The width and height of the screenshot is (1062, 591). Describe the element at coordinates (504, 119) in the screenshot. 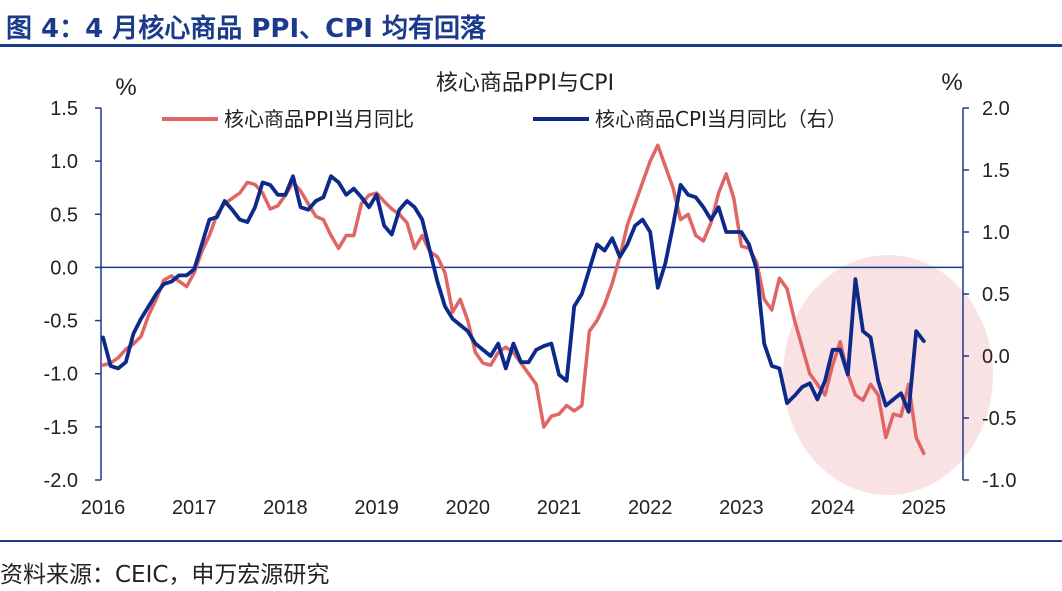

I see `legend: 核心商品PPI当月同比 核心商品CPI当月同比（右）` at that location.